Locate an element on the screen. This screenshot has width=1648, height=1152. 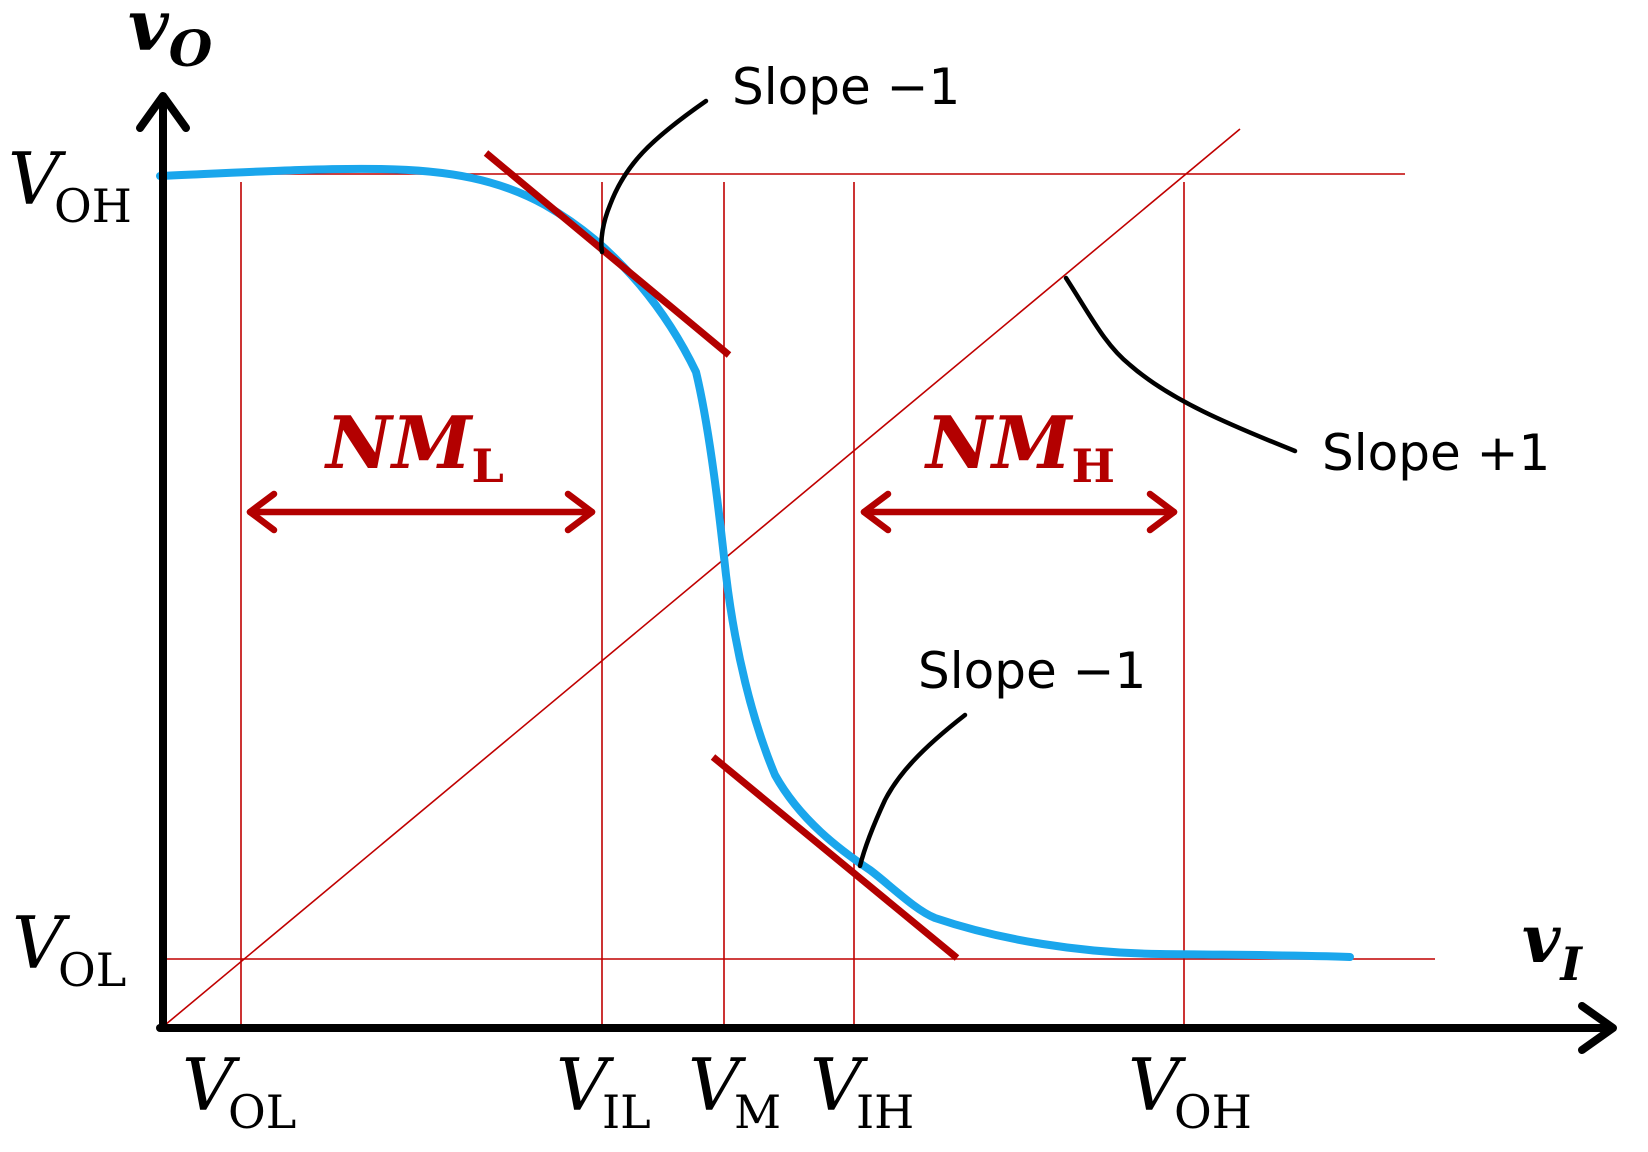
x-tick-vm: VM is located at coordinates (734, 1091).